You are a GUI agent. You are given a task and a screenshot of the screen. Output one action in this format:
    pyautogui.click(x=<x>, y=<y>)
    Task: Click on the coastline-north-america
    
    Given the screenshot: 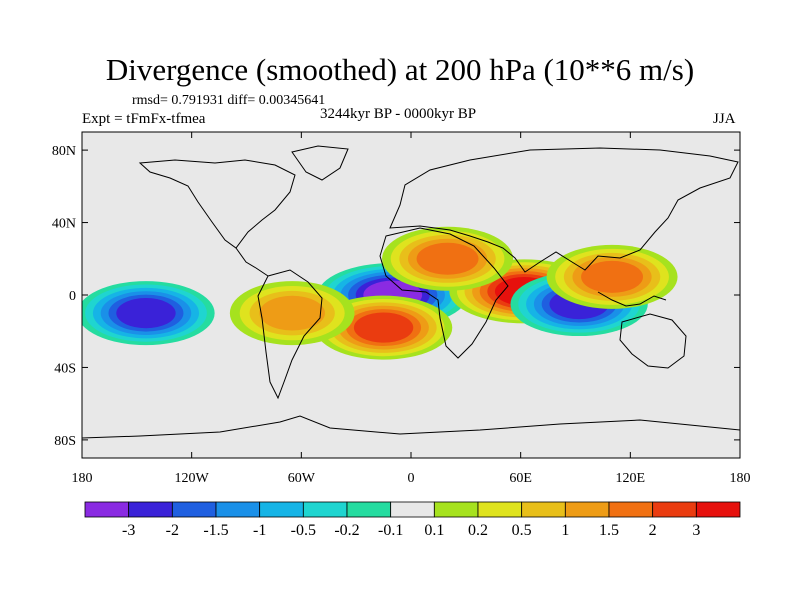 What is the action you would take?
    pyautogui.click(x=217, y=204)
    